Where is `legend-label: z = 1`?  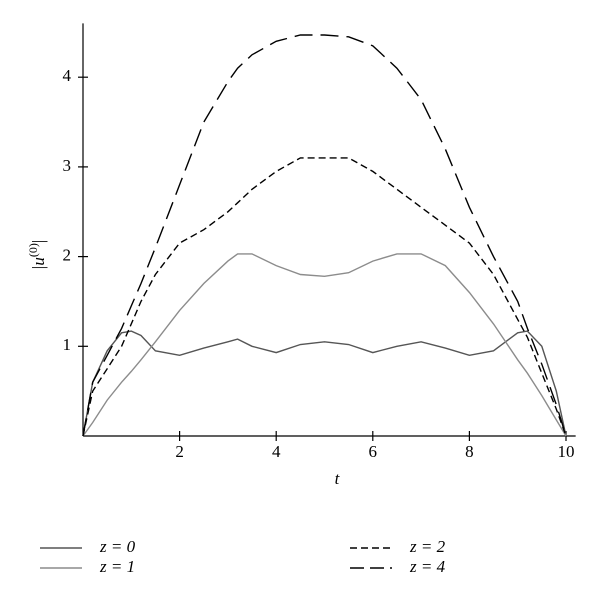
legend-label: z = 1 is located at coordinates (117, 566).